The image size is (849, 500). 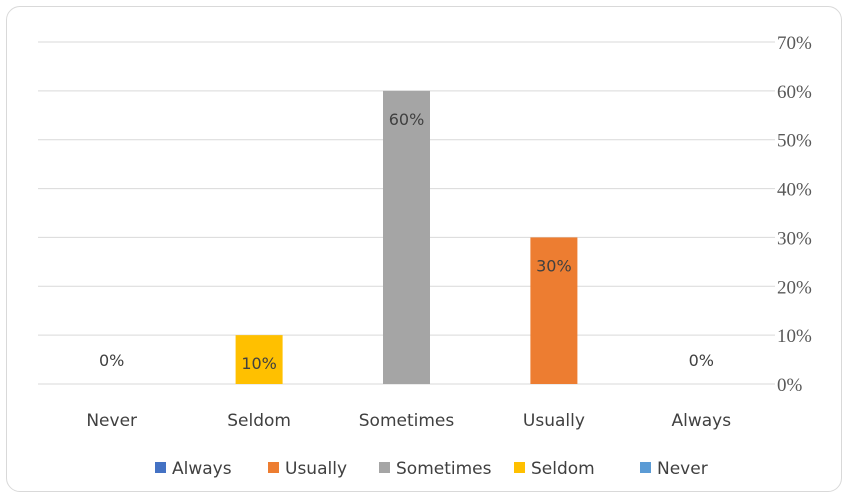 What do you see at coordinates (794, 190) in the screenshot?
I see `y-tick-label: 40%` at bounding box center [794, 190].